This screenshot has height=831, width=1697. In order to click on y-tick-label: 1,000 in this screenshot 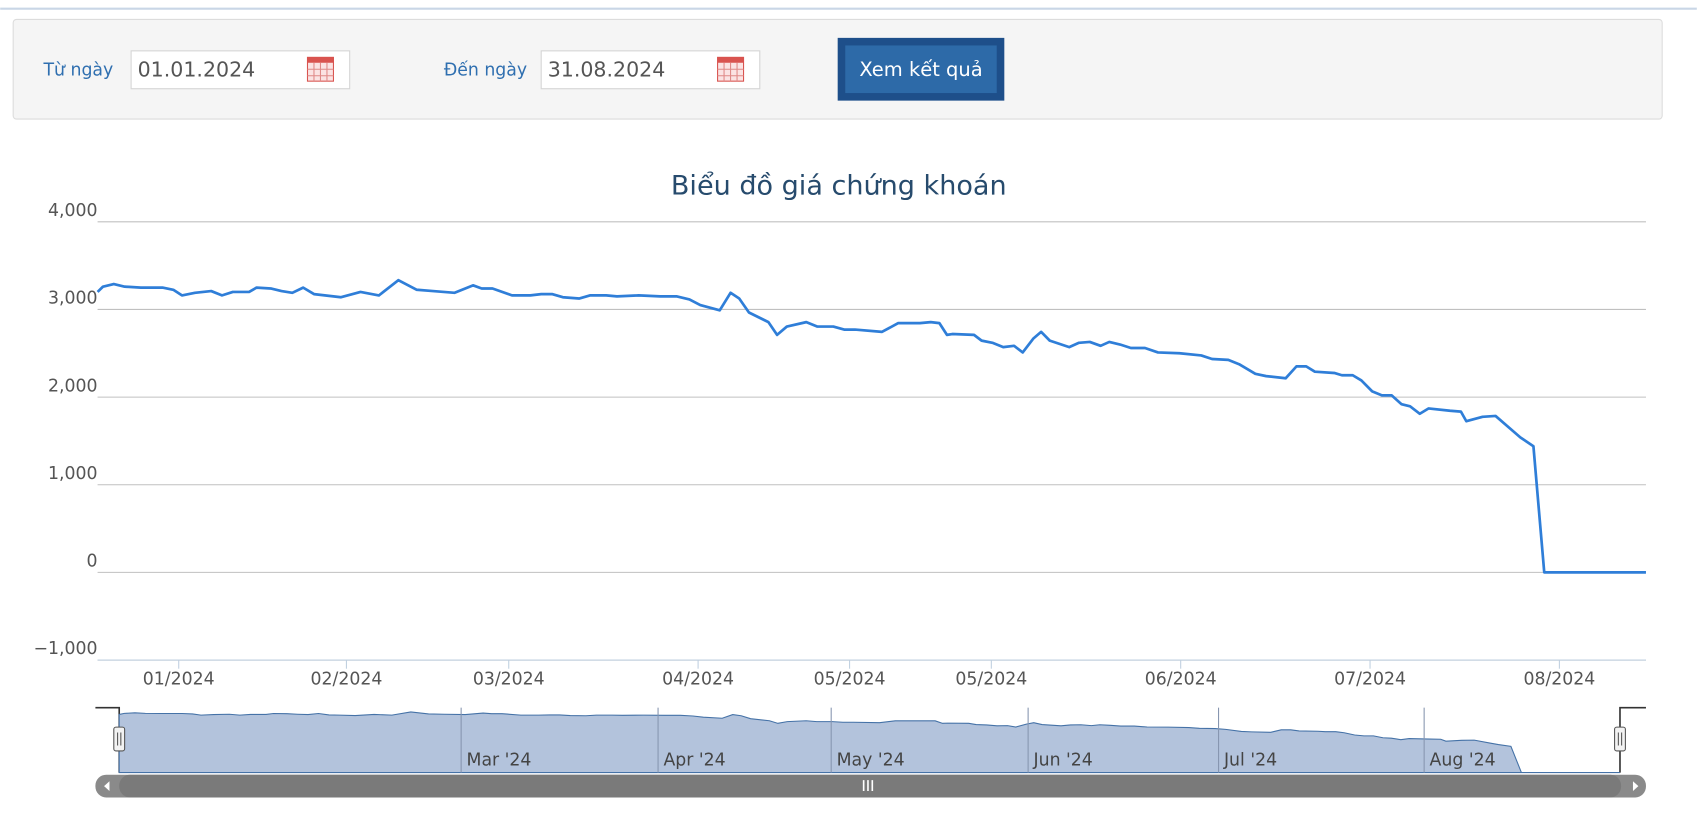, I will do `click(73, 474)`.